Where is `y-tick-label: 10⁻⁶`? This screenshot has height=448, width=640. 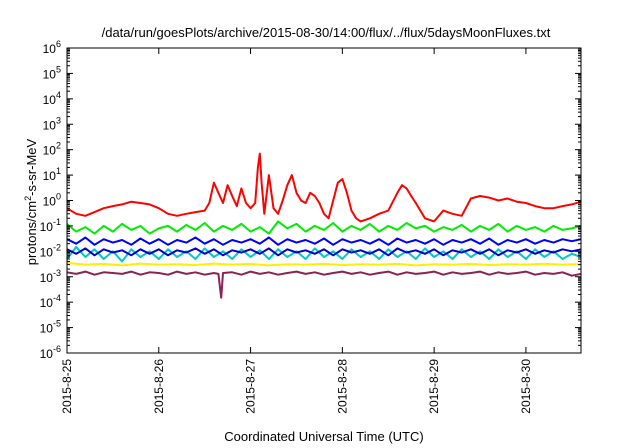 y-tick-label: 10⁻⁶ is located at coordinates (50, 352).